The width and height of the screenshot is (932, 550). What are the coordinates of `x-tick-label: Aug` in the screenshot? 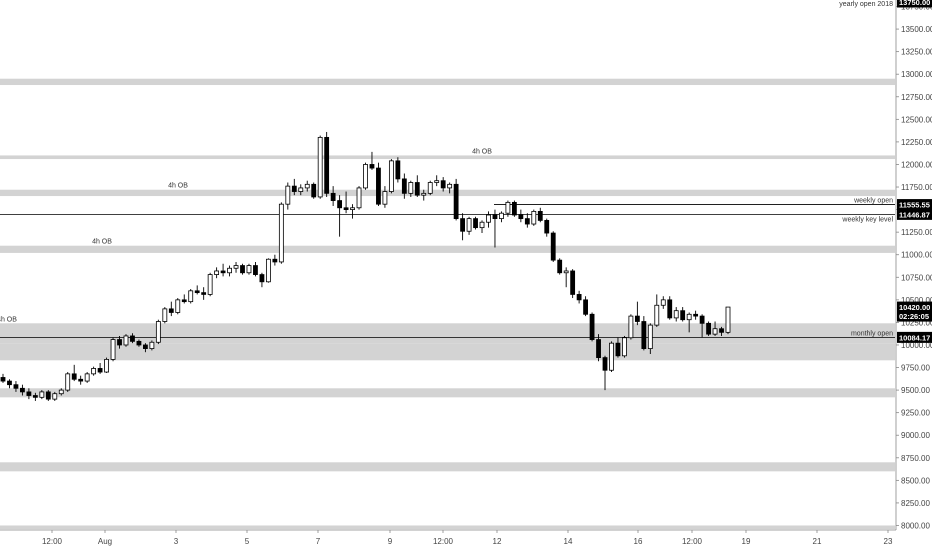 It's located at (105, 541).